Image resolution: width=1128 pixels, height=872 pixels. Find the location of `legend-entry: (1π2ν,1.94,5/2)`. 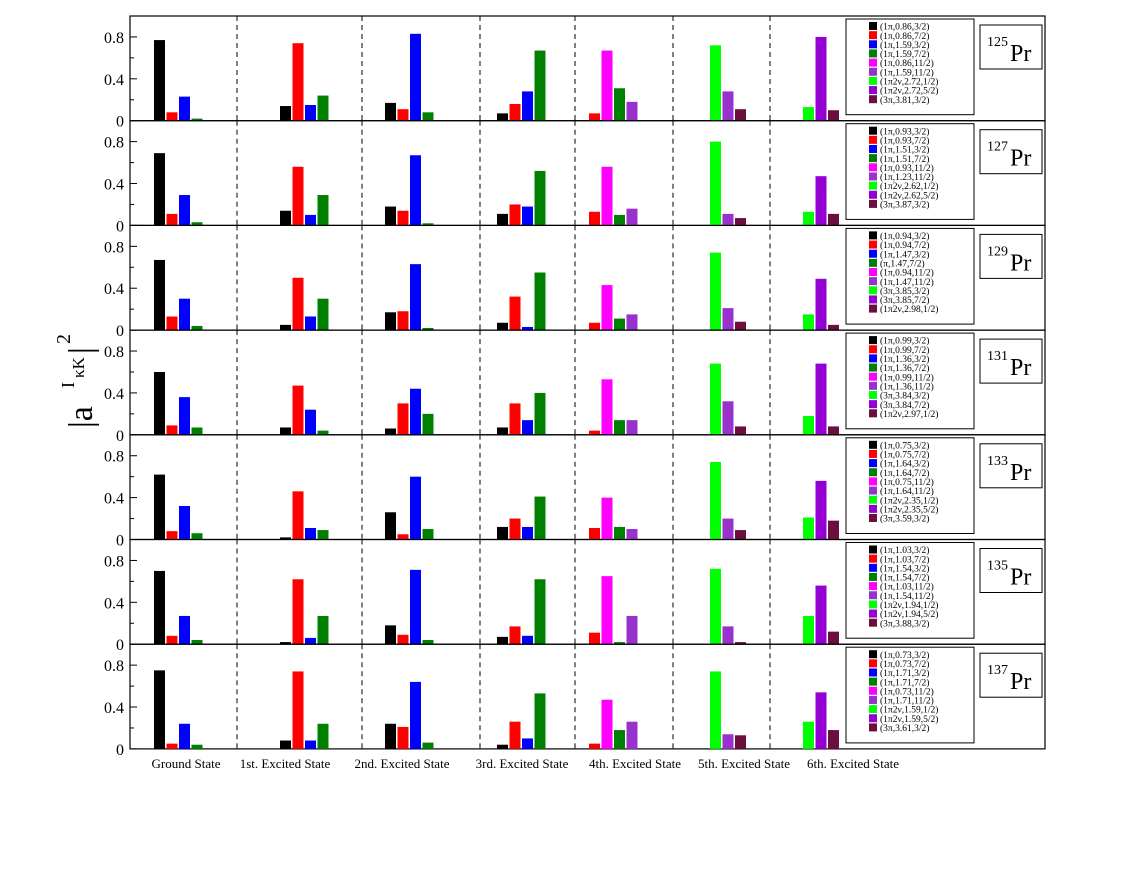

legend-entry: (1π2ν,1.94,5/2) is located at coordinates (909, 614).